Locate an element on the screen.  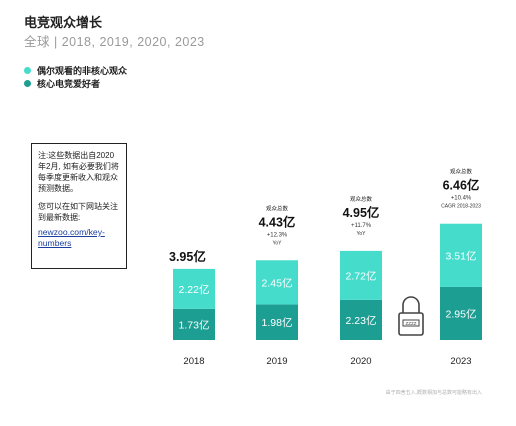
legend-item-casual: 偶尔观看的非核心观众 is located at coordinates (75, 70).